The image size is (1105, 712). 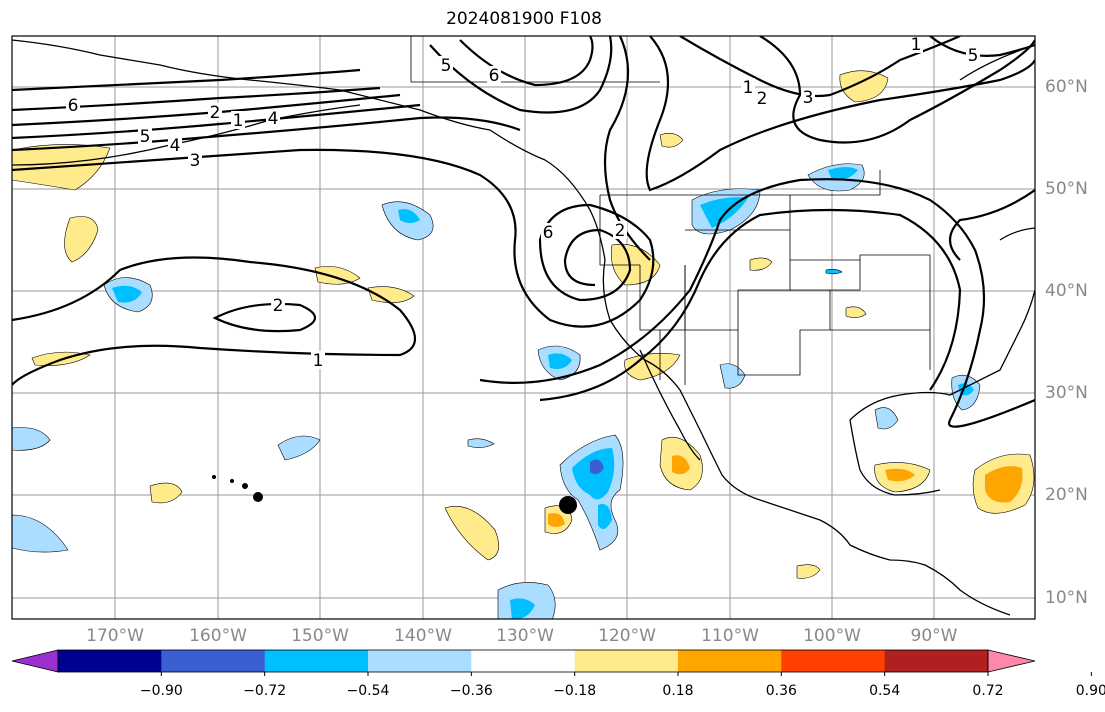 I want to click on lon-label: 110°W, so click(x=730, y=636).